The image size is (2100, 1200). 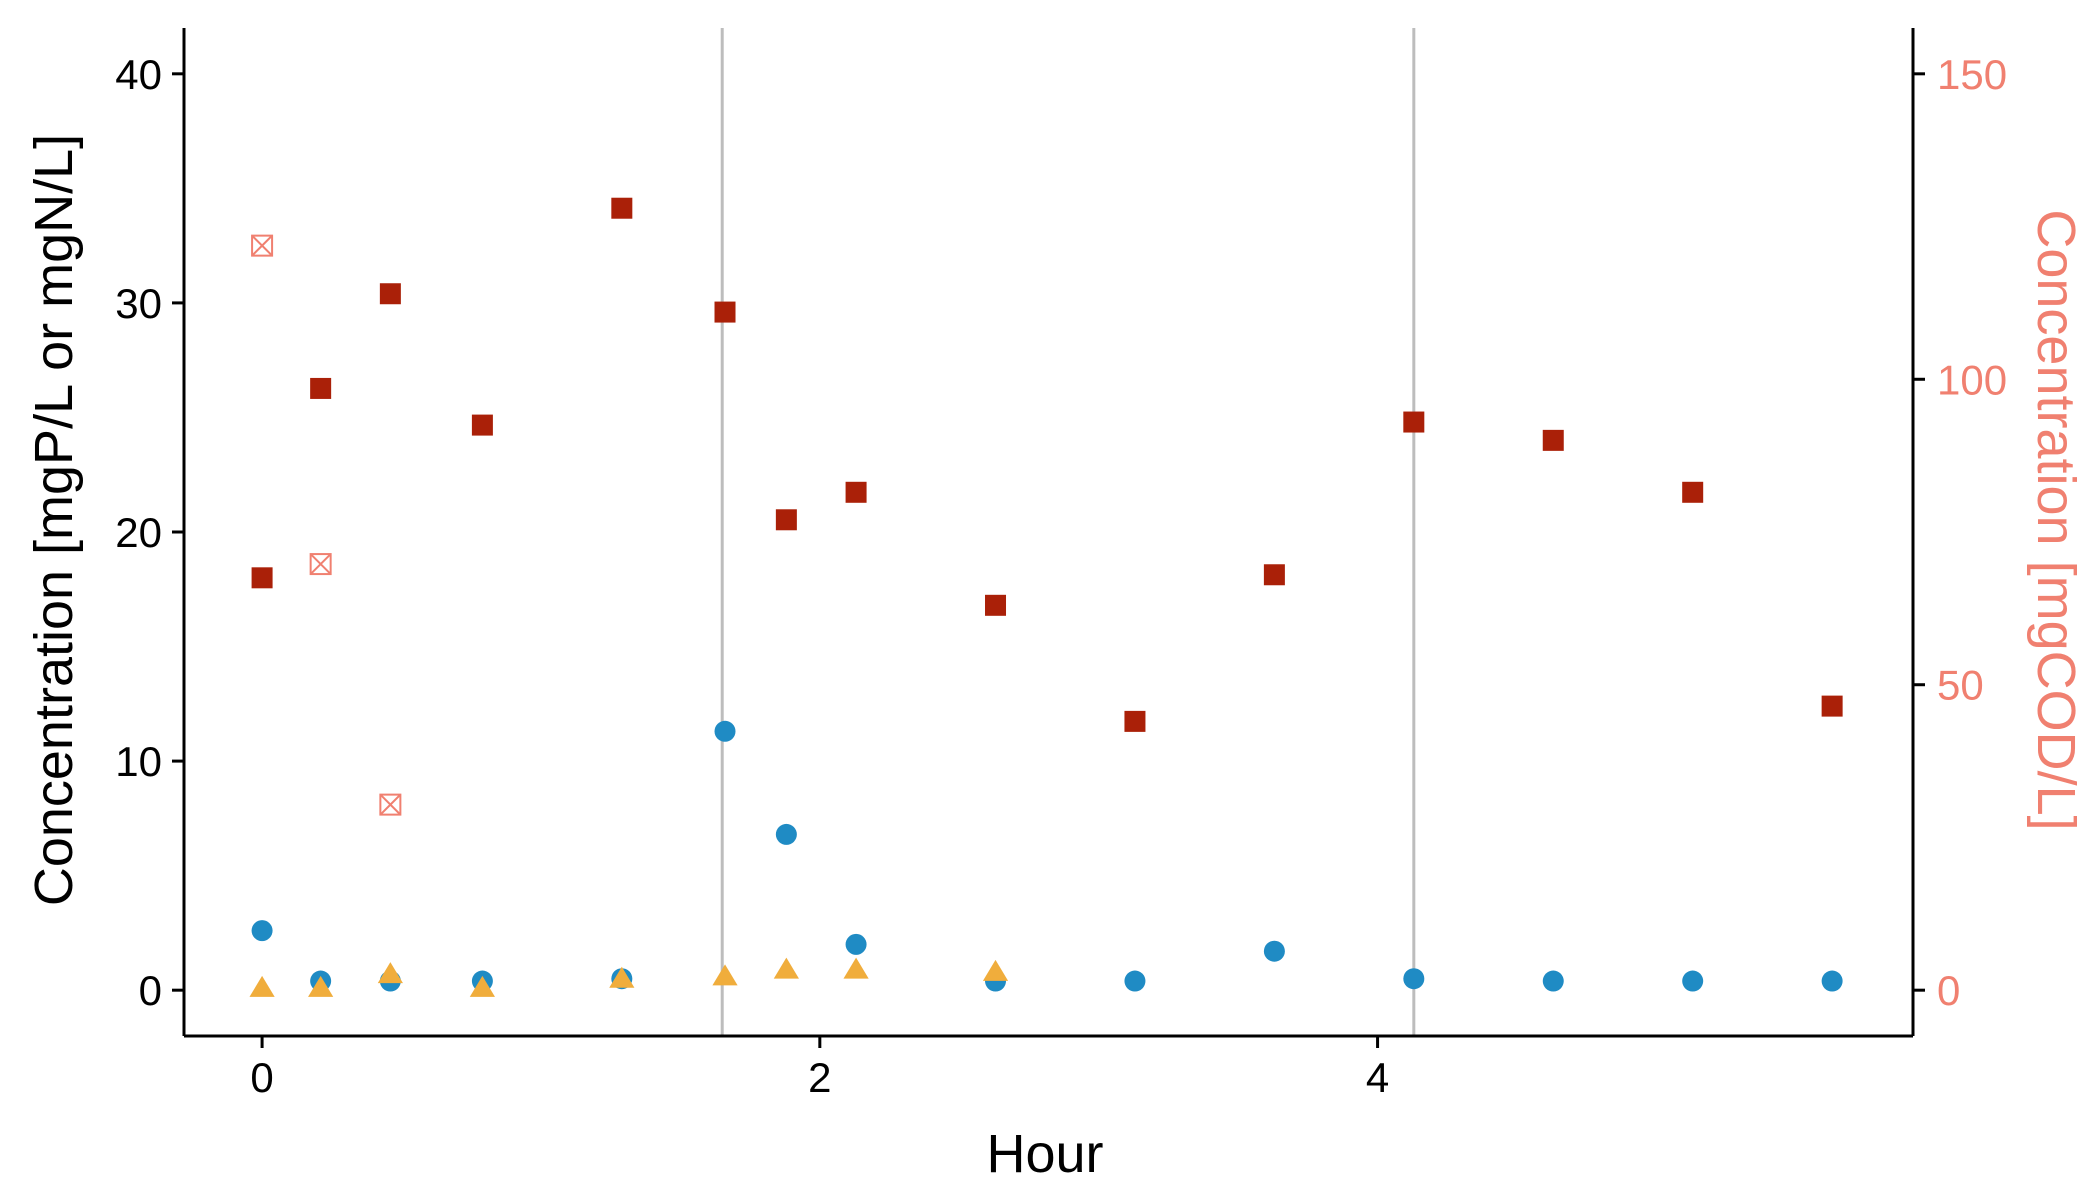 What do you see at coordinates (1377, 1077) in the screenshot?
I see `x-tick-label: 4` at bounding box center [1377, 1077].